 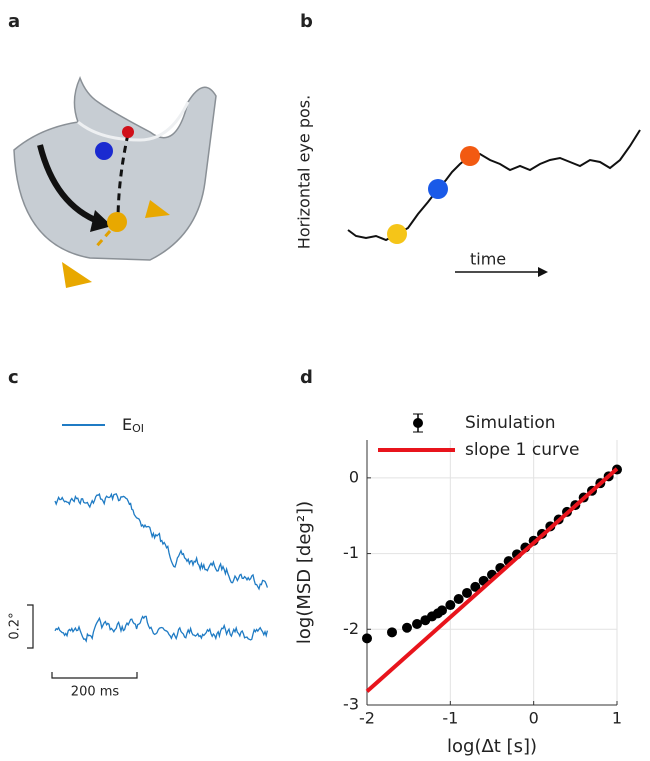 What do you see at coordinates (30, 626) in the screenshot?
I see `scale-bar-y` at bounding box center [30, 626].